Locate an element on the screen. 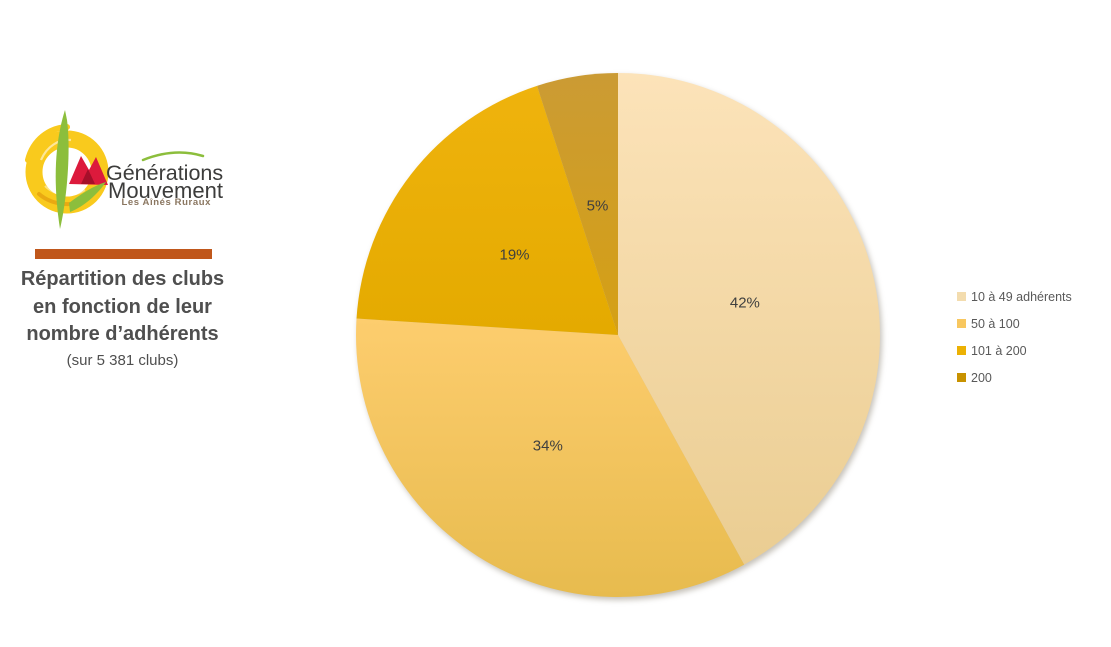 Image resolution: width=1111 pixels, height=647 pixels. chart-title-line3: nombre d’adhérents is located at coordinates (122, 334).